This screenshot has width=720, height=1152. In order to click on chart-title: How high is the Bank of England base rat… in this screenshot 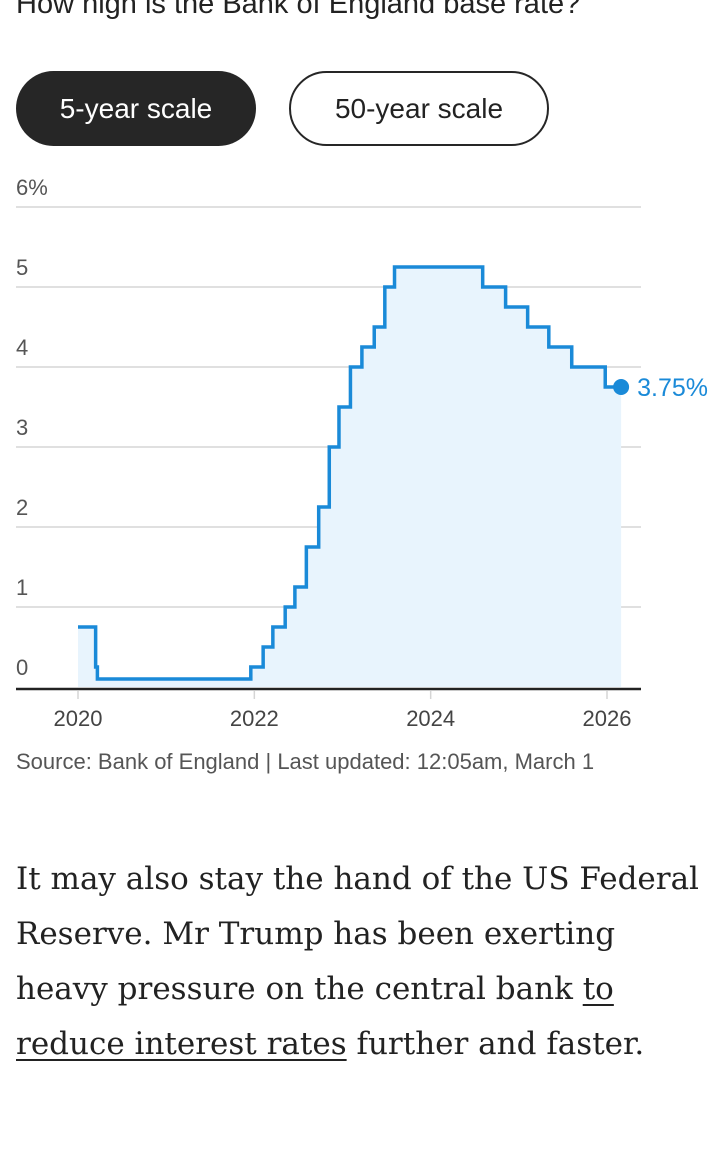, I will do `click(298, 10)`.